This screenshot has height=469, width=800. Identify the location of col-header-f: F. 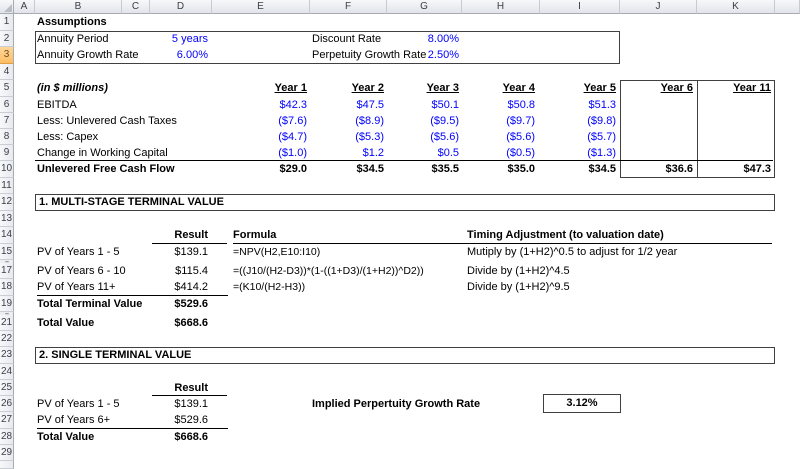
(348, 7).